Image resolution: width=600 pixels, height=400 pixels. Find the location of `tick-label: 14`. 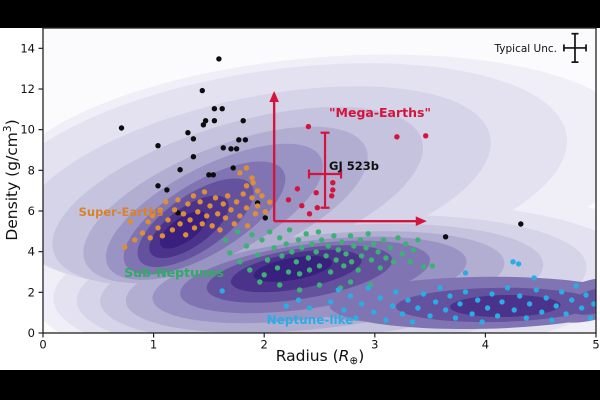

tick-label: 14 is located at coordinates (27, 48).